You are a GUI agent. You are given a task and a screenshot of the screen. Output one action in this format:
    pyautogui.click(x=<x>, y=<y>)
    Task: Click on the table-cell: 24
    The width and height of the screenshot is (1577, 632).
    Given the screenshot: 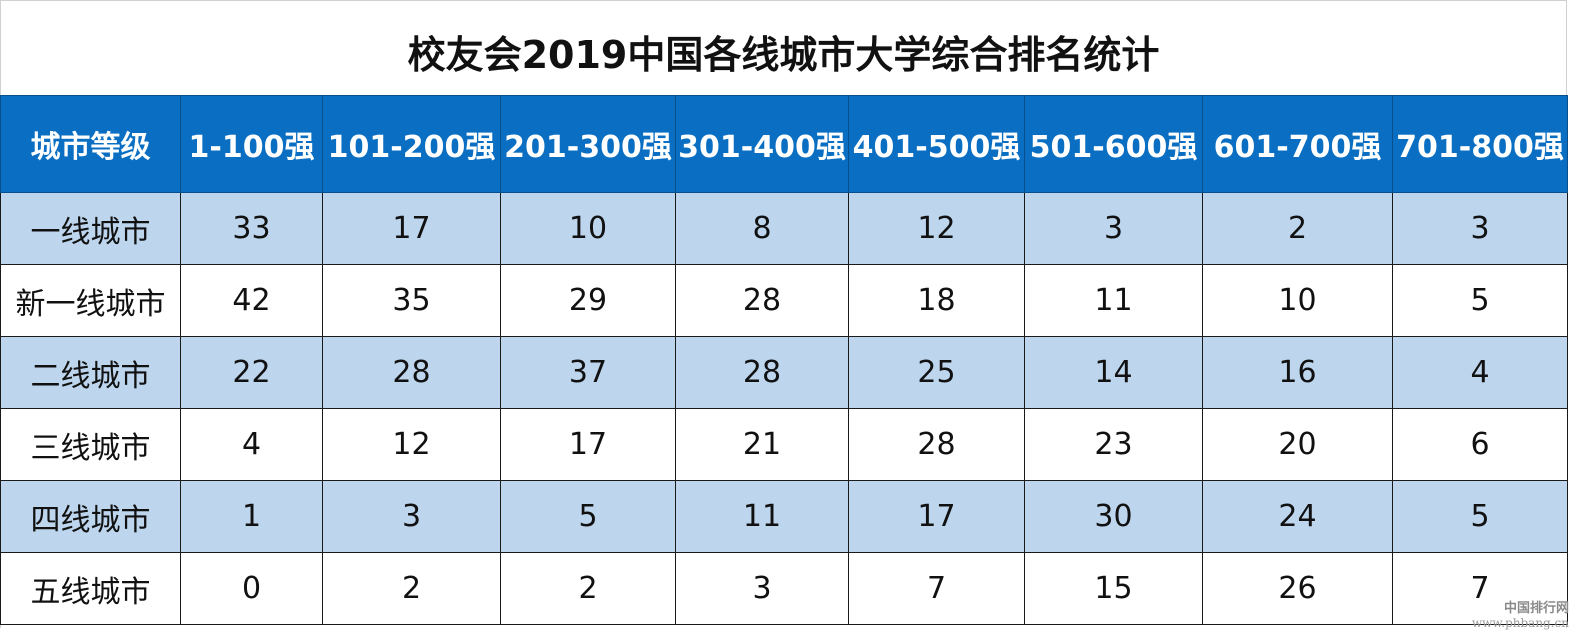 What is the action you would take?
    pyautogui.click(x=1297, y=516)
    